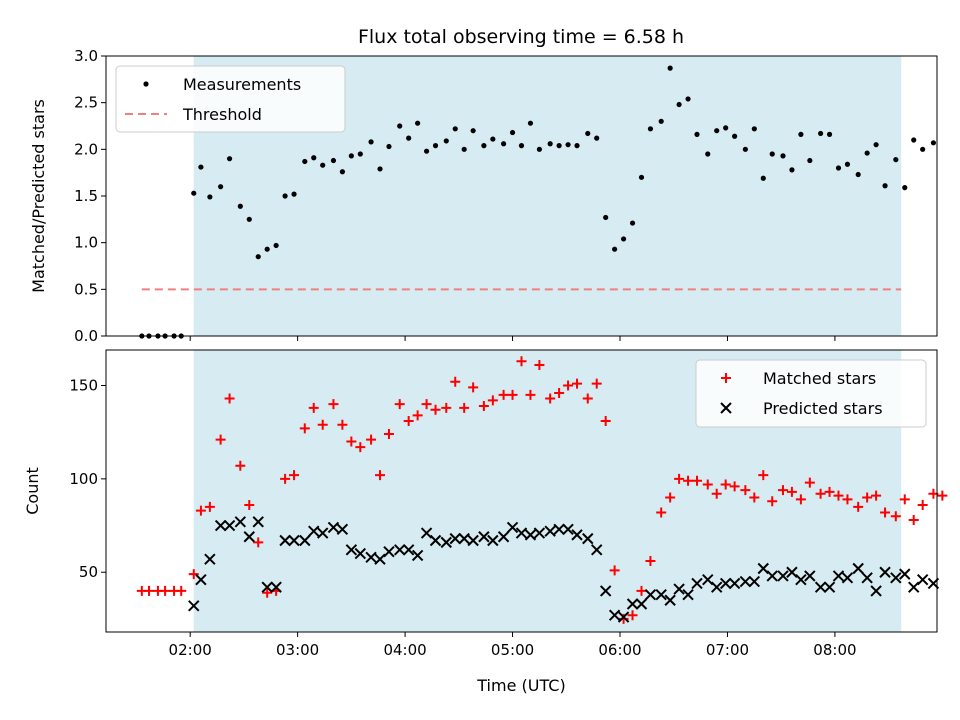 This screenshot has height=720, width=960. Describe the element at coordinates (297, 650) in the screenshot. I see `x-tick-label: 03:00` at that location.